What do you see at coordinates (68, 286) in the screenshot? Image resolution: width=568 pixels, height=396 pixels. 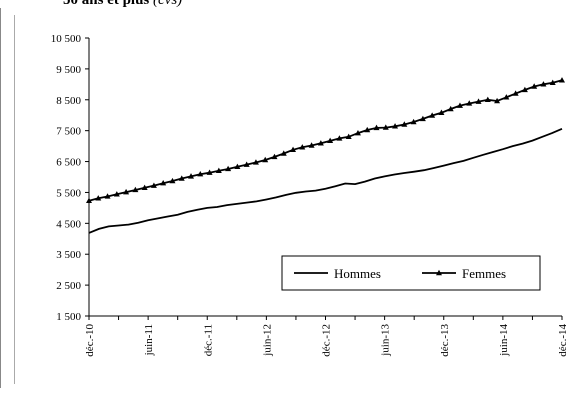 I see `y-tick-label: 2 500` at bounding box center [68, 286].